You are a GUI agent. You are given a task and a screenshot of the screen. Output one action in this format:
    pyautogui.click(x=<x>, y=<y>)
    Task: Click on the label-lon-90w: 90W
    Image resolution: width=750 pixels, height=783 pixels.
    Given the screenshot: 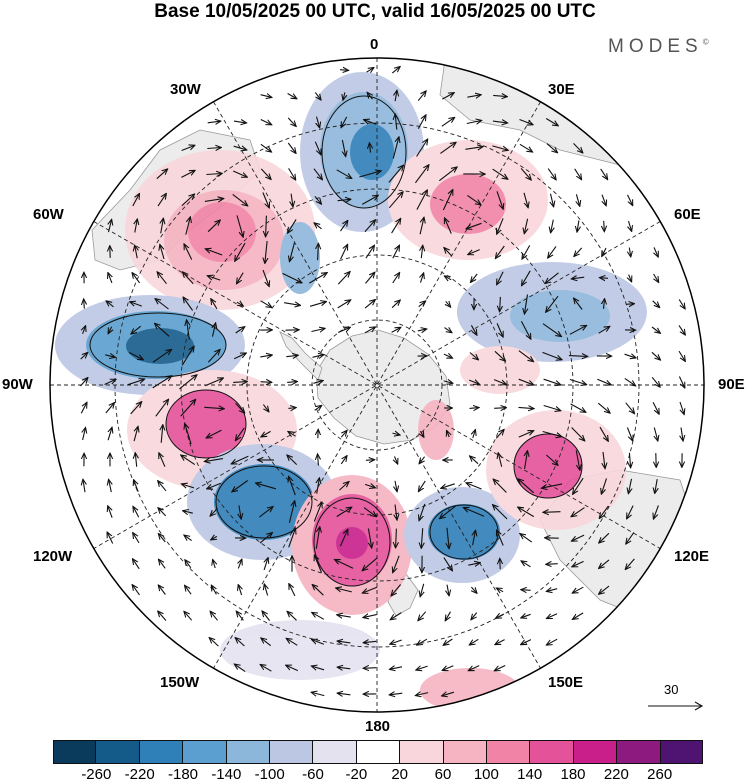 What is the action you would take?
    pyautogui.click(x=17, y=384)
    